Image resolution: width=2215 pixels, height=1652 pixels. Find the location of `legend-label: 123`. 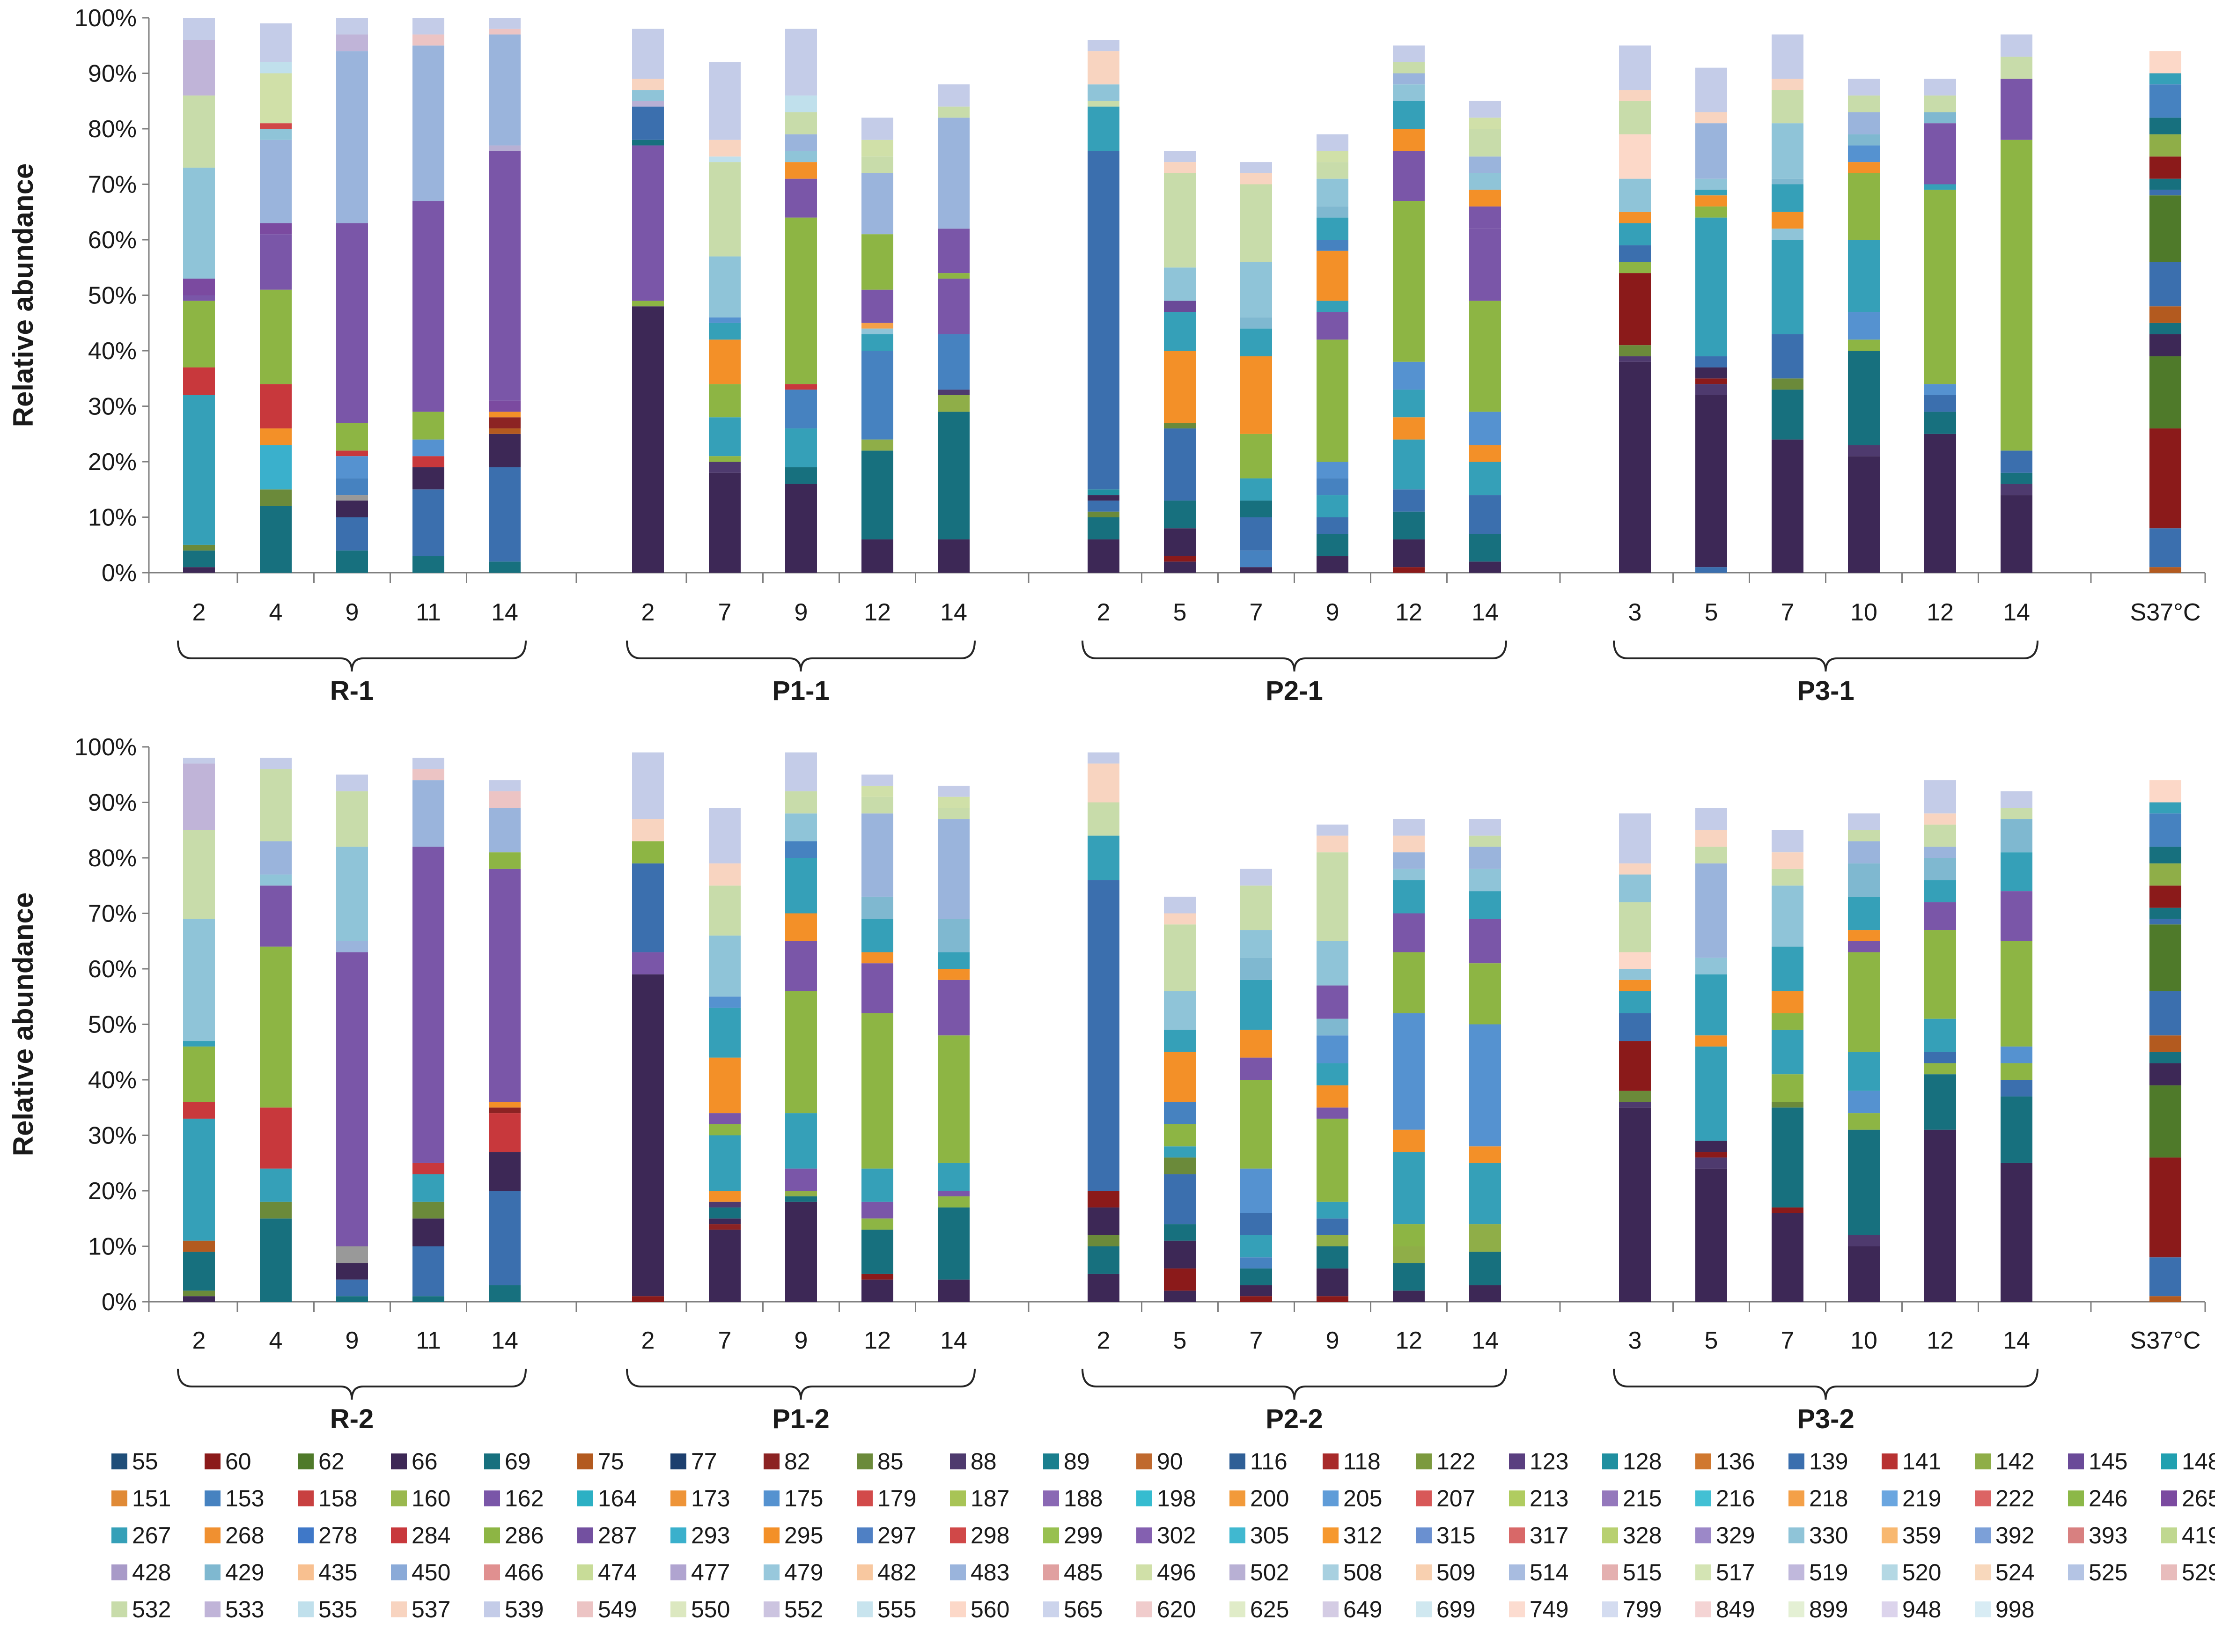

legend-label: 123 is located at coordinates (1549, 1461).